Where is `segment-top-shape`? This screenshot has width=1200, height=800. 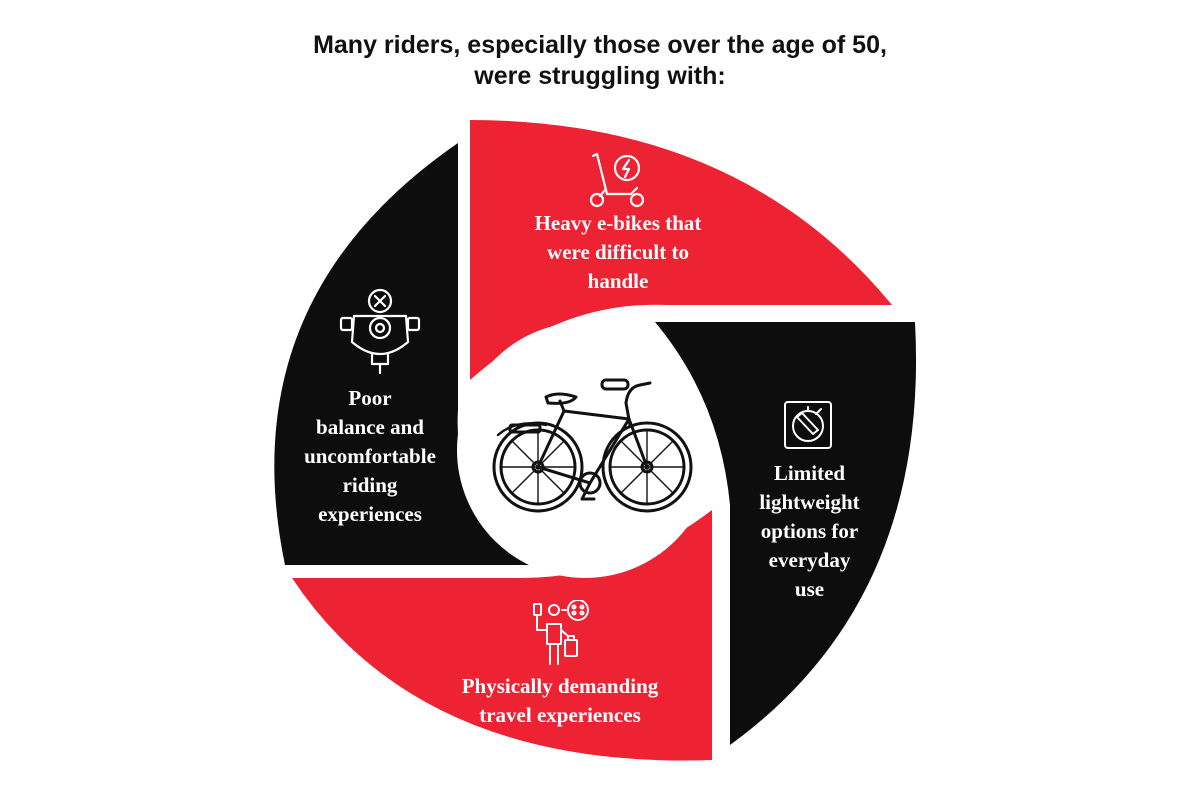
segment-top-shape is located at coordinates (681, 250).